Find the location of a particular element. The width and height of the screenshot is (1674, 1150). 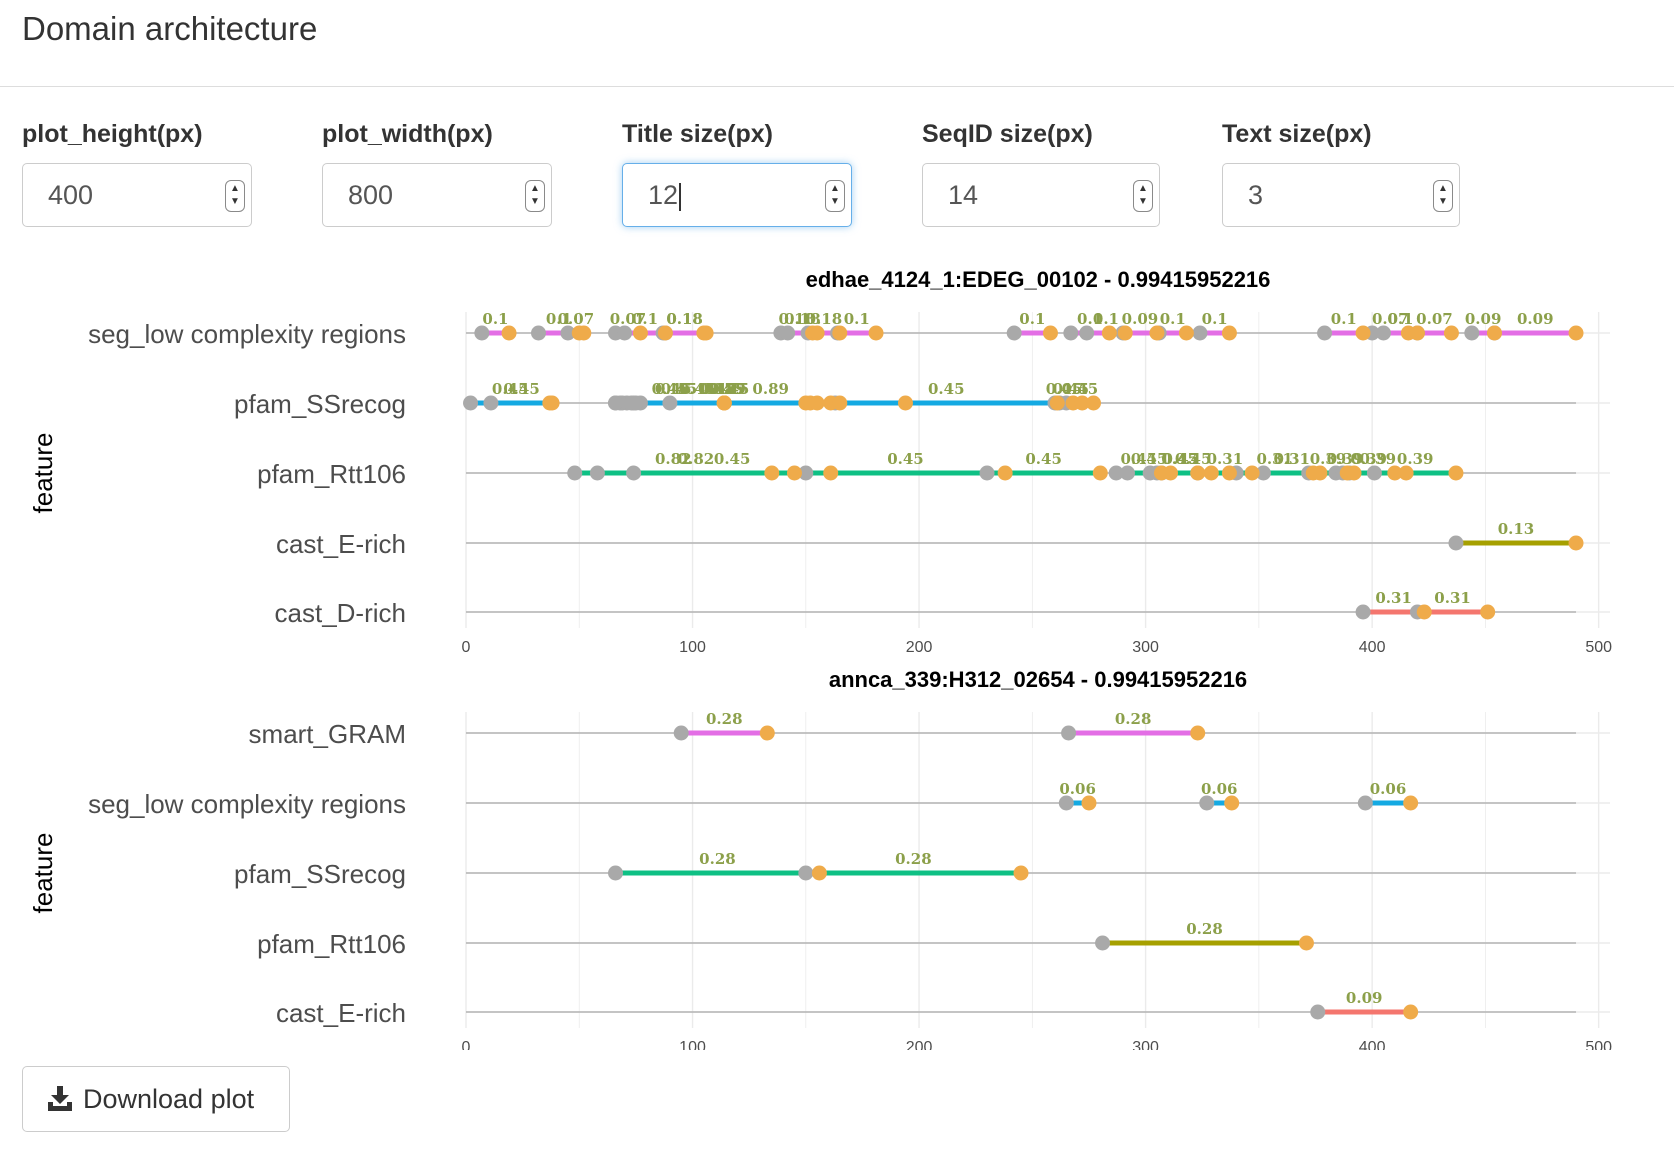

domain-weight-label: 0.28 is located at coordinates (1204, 929).